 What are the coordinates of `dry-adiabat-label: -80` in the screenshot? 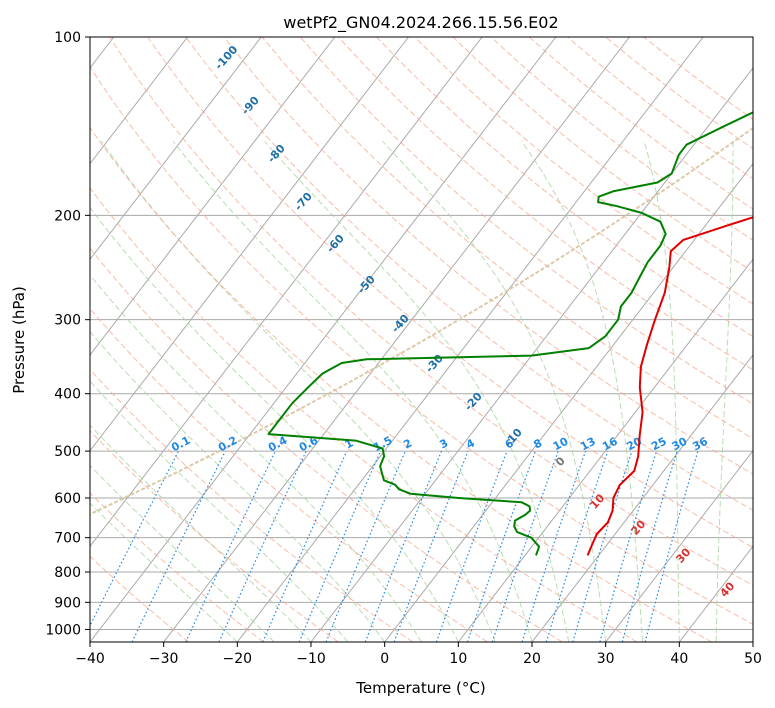 It's located at (276, 154).